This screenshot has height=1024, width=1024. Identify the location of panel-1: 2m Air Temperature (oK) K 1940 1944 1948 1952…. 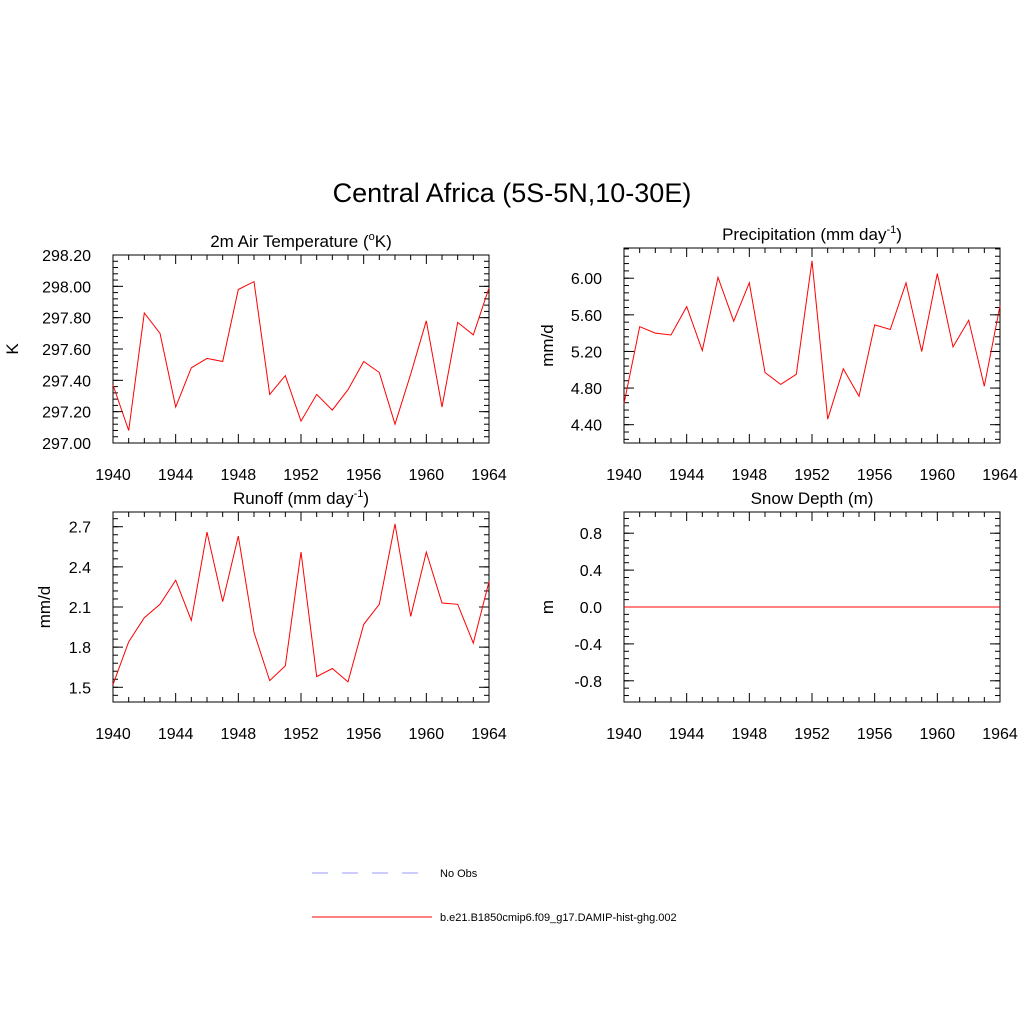
(255, 357).